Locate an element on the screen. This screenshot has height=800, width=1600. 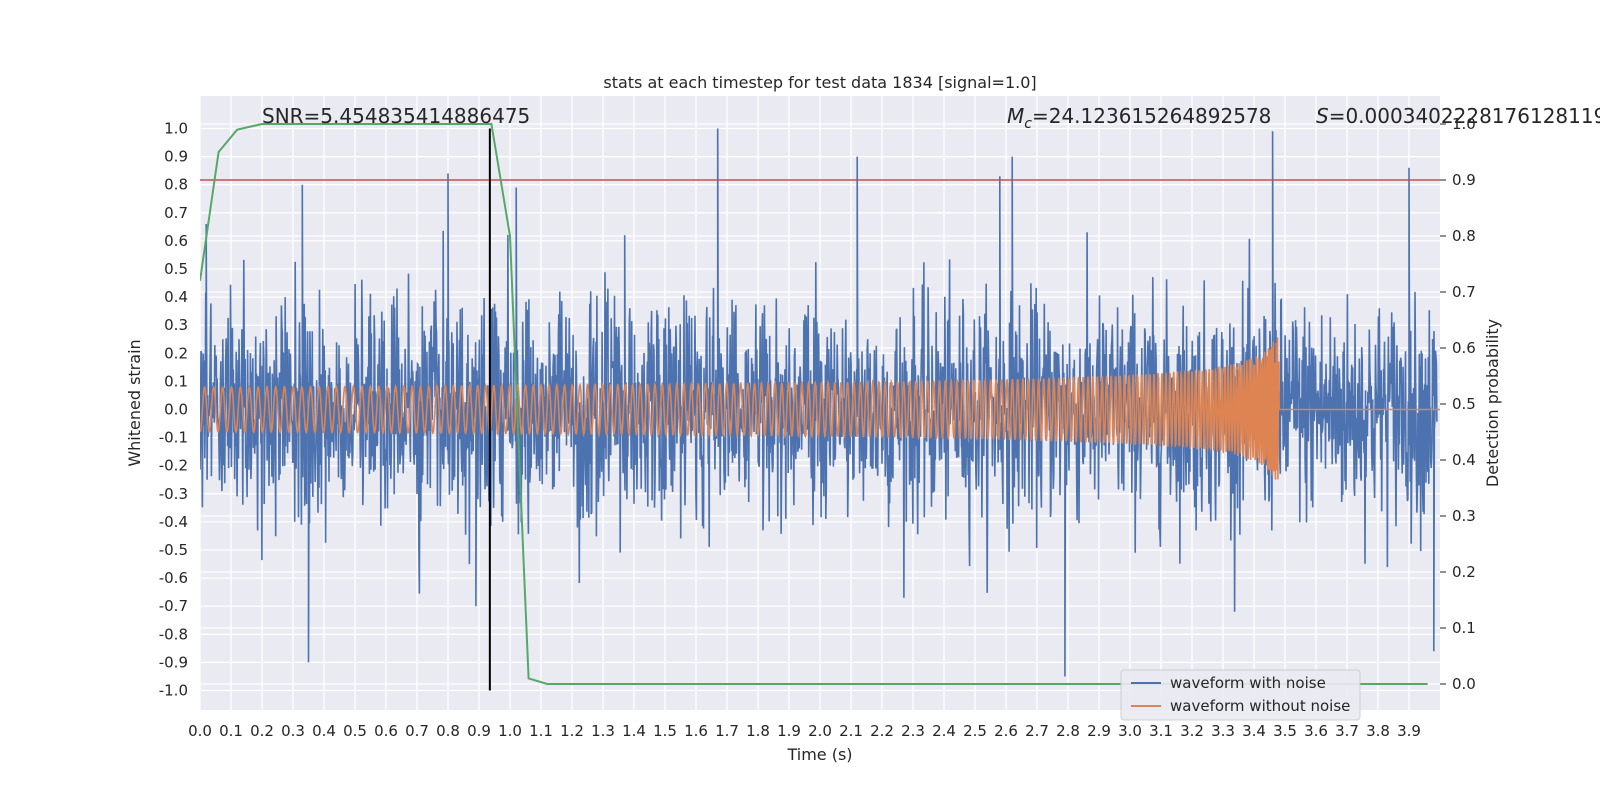
x-tick-label: 0.9 is located at coordinates (479, 731).